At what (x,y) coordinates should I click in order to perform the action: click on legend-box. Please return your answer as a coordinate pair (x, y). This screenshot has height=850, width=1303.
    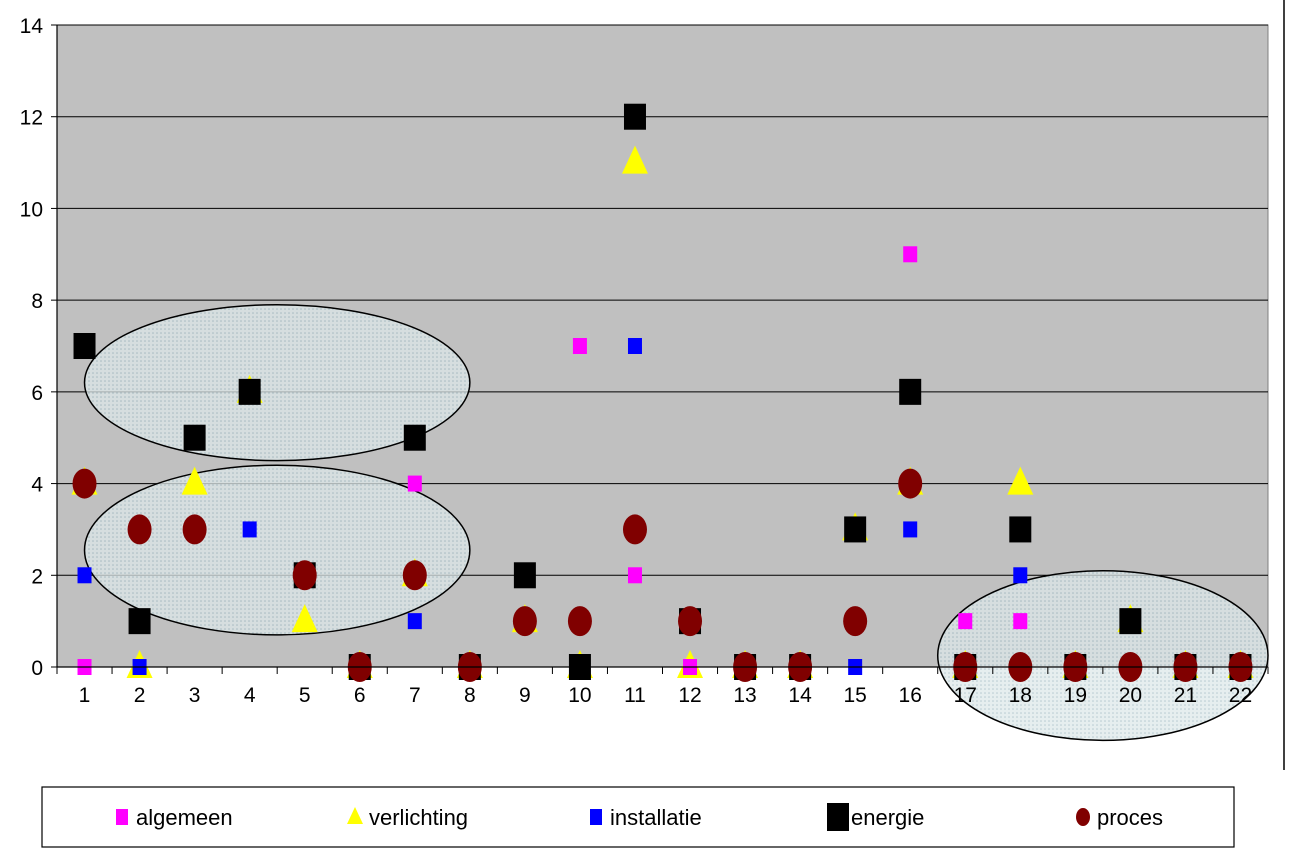
    Looking at the image, I should click on (638, 817).